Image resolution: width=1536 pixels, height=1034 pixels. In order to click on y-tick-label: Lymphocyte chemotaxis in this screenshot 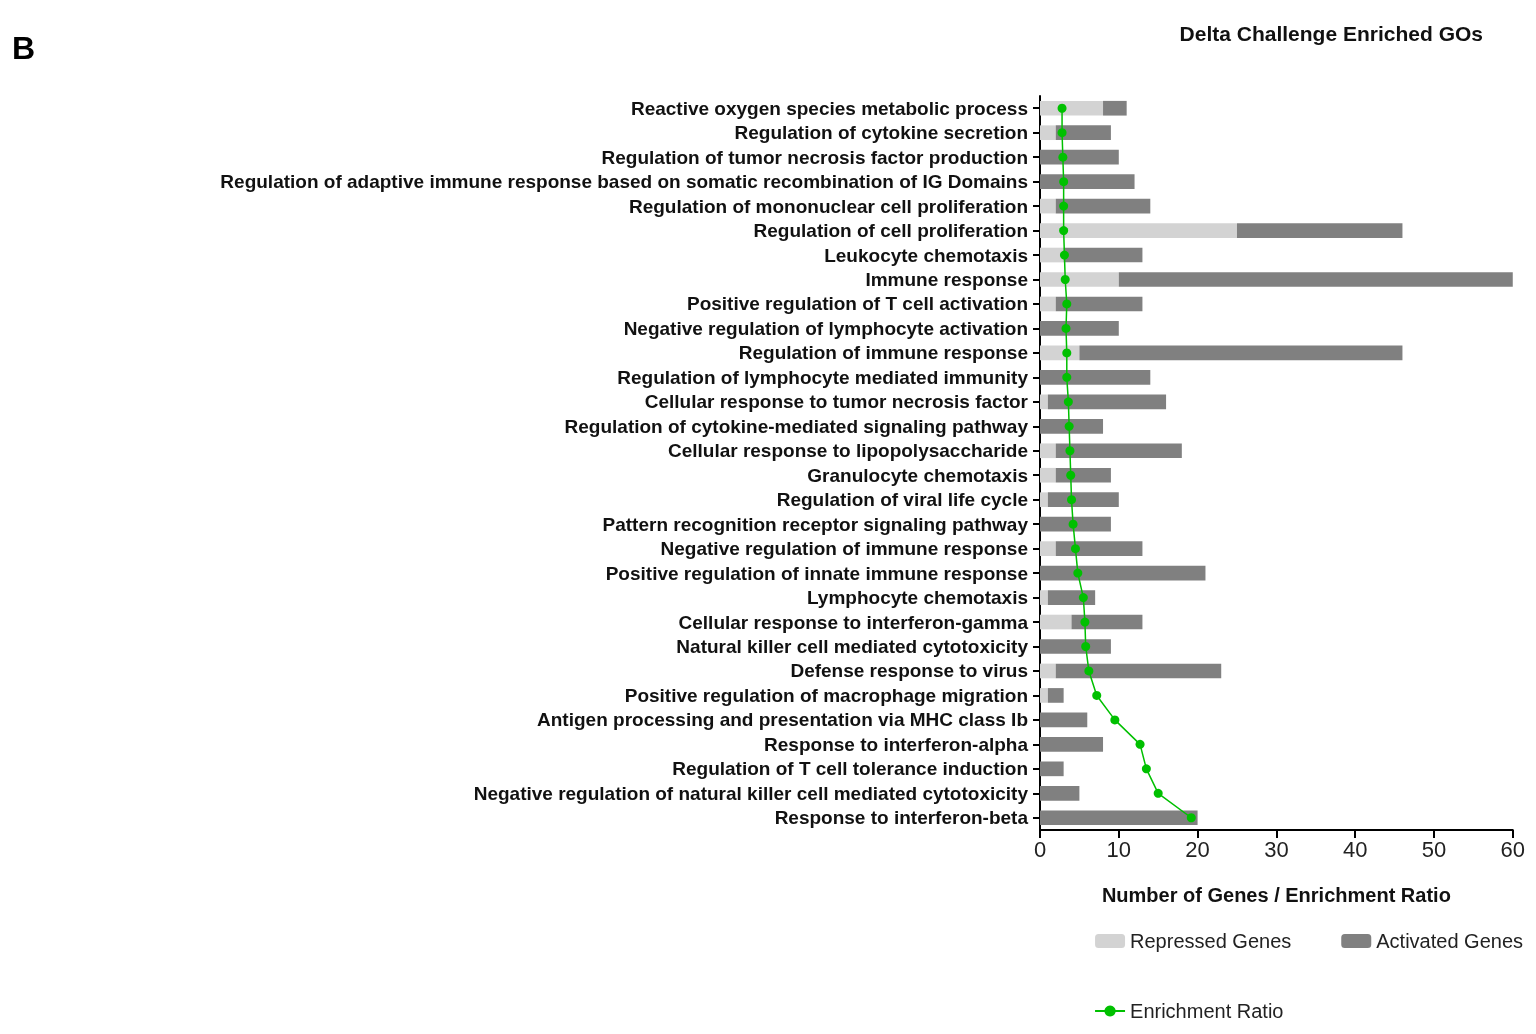, I will do `click(917, 598)`.